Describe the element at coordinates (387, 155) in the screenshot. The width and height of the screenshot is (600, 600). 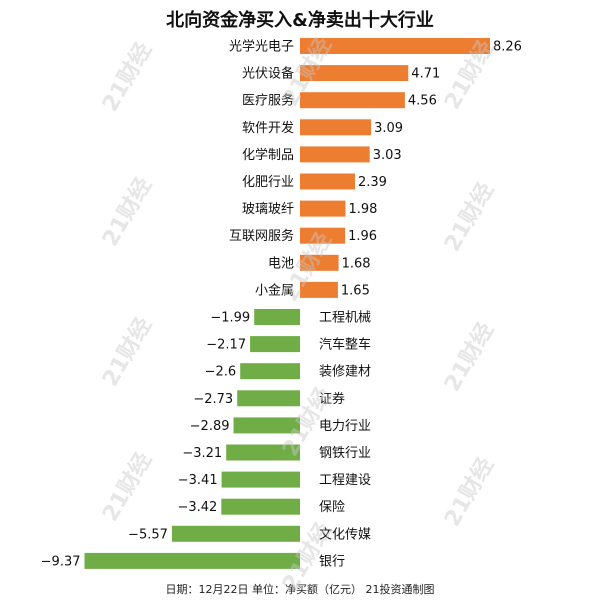
I see `data-label: 3.03` at that location.